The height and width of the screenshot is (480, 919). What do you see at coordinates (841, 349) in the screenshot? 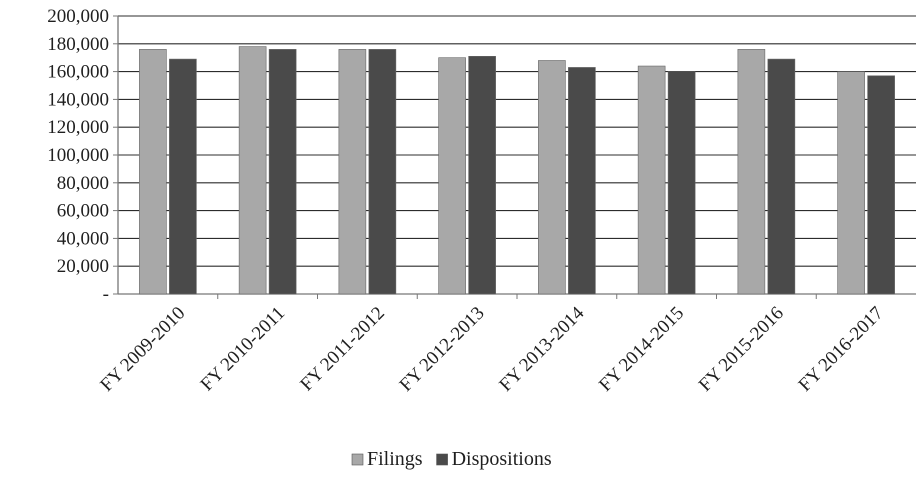
I see `x-category-label: FY 2016-2017` at bounding box center [841, 349].